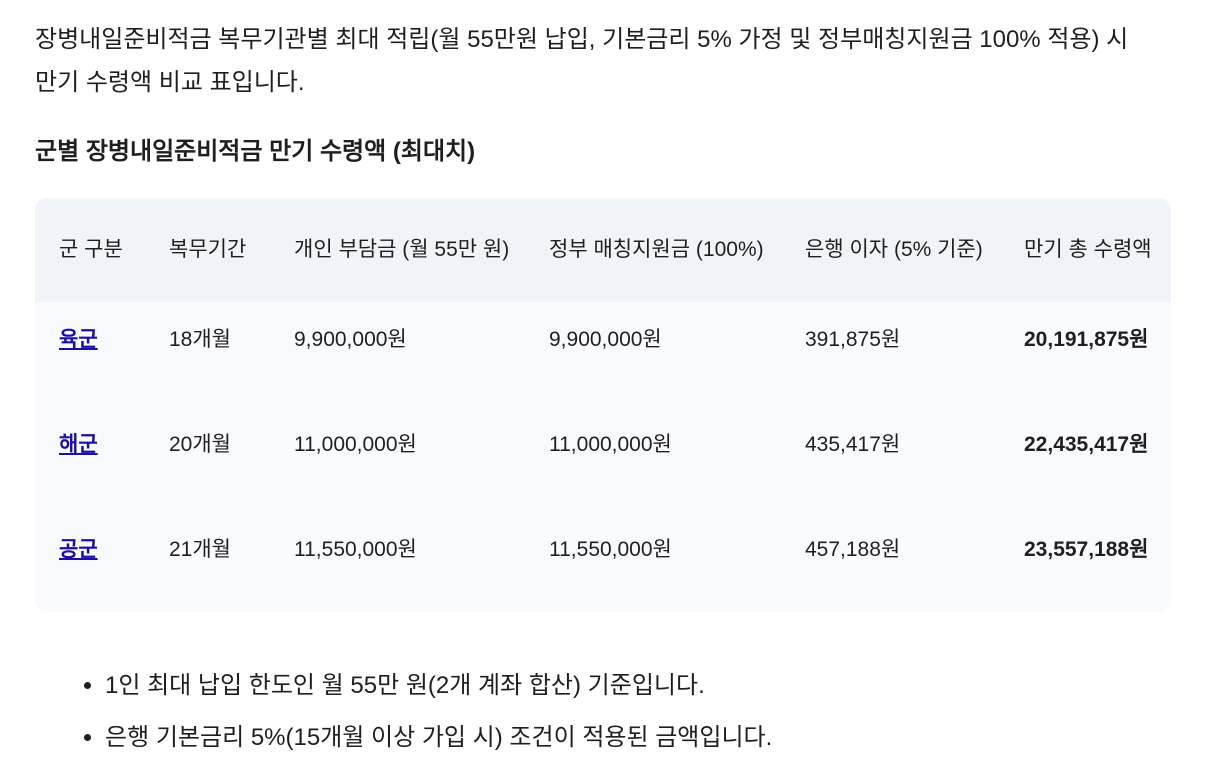 This screenshot has width=1216, height=764. Describe the element at coordinates (402, 249) in the screenshot. I see `column-header: 개인 부담금 (월 55만 원)` at that location.